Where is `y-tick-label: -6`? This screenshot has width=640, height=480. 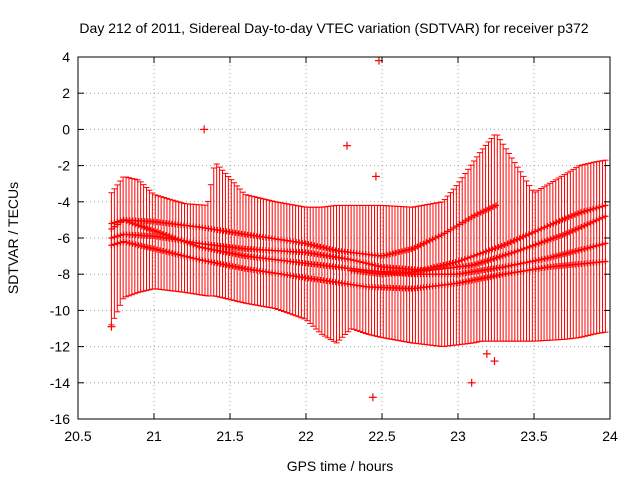 y-tick-label: -6 is located at coordinates (64, 238).